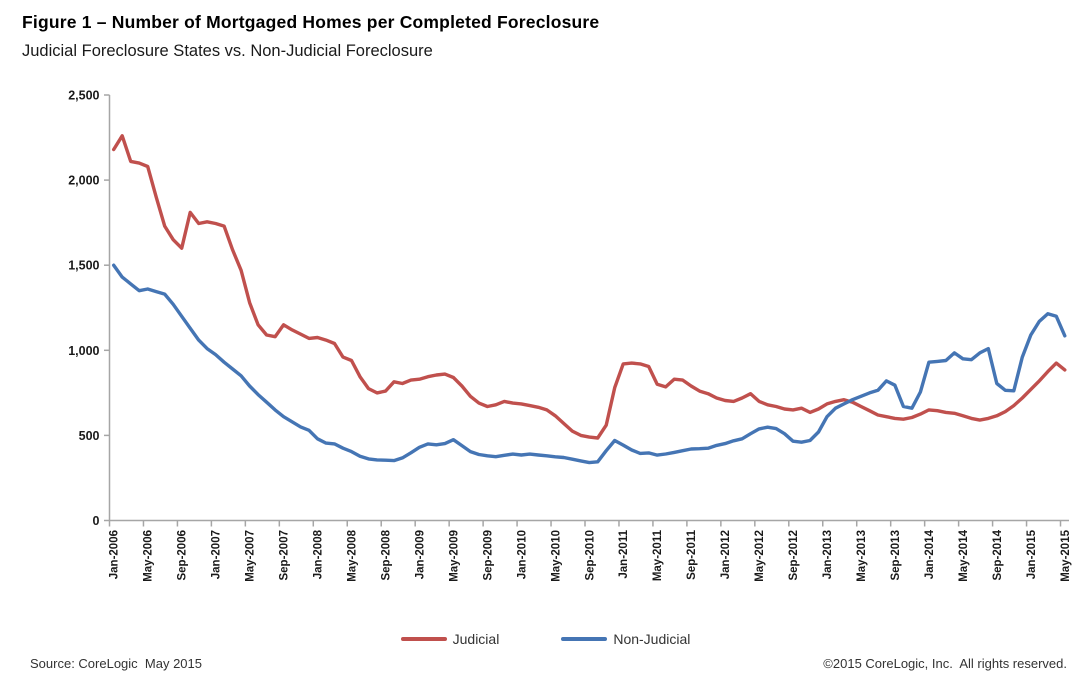 This screenshot has height=693, width=1091. I want to click on x-tick-label: Sep-2013, so click(896, 555).